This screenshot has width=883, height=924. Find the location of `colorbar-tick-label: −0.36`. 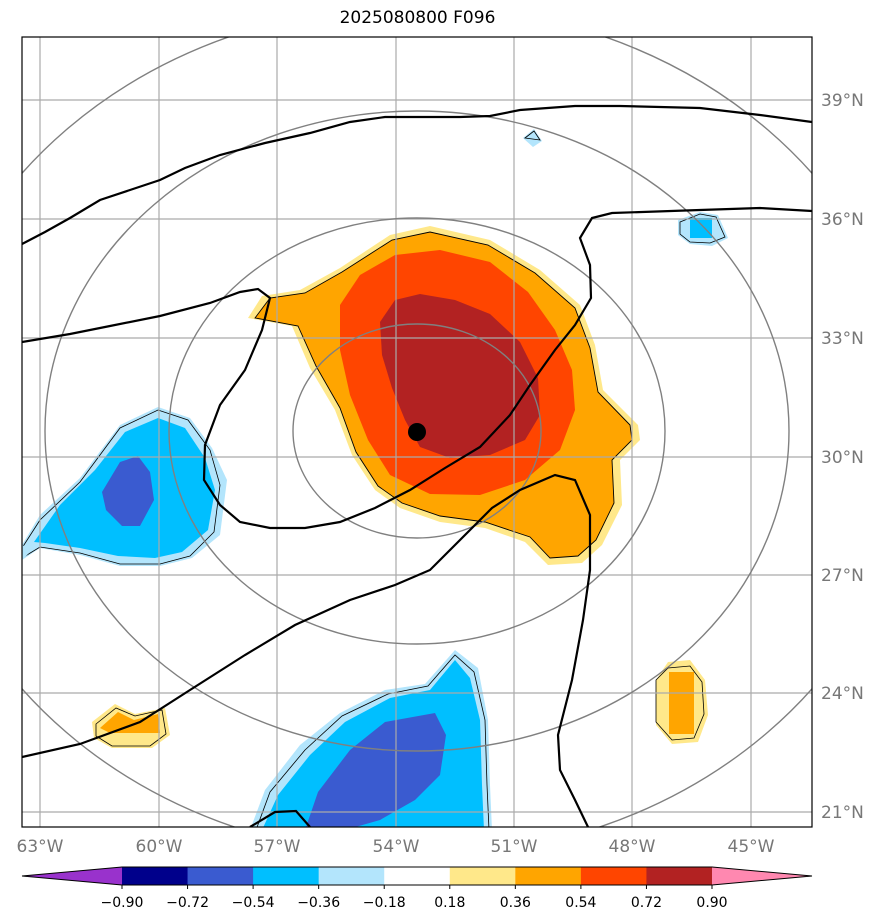

colorbar-tick-label: −0.36 is located at coordinates (318, 903).